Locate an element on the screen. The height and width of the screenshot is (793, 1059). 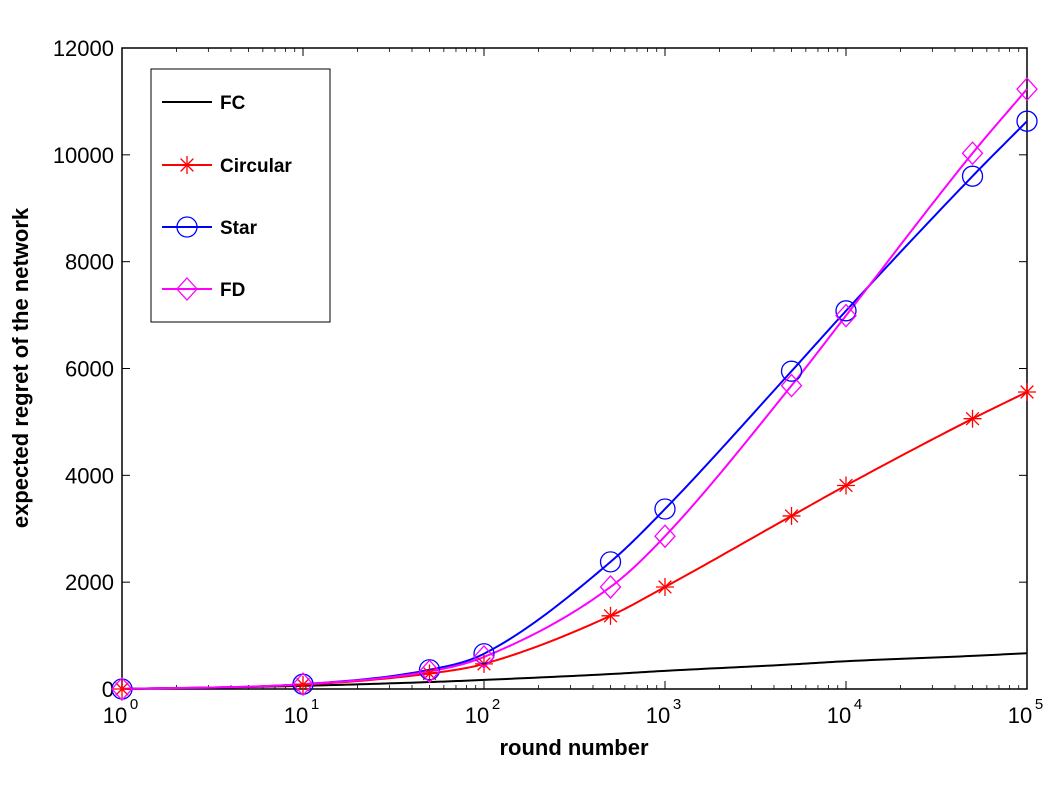
x-tick-exponent: 0 is located at coordinates (134, 704).